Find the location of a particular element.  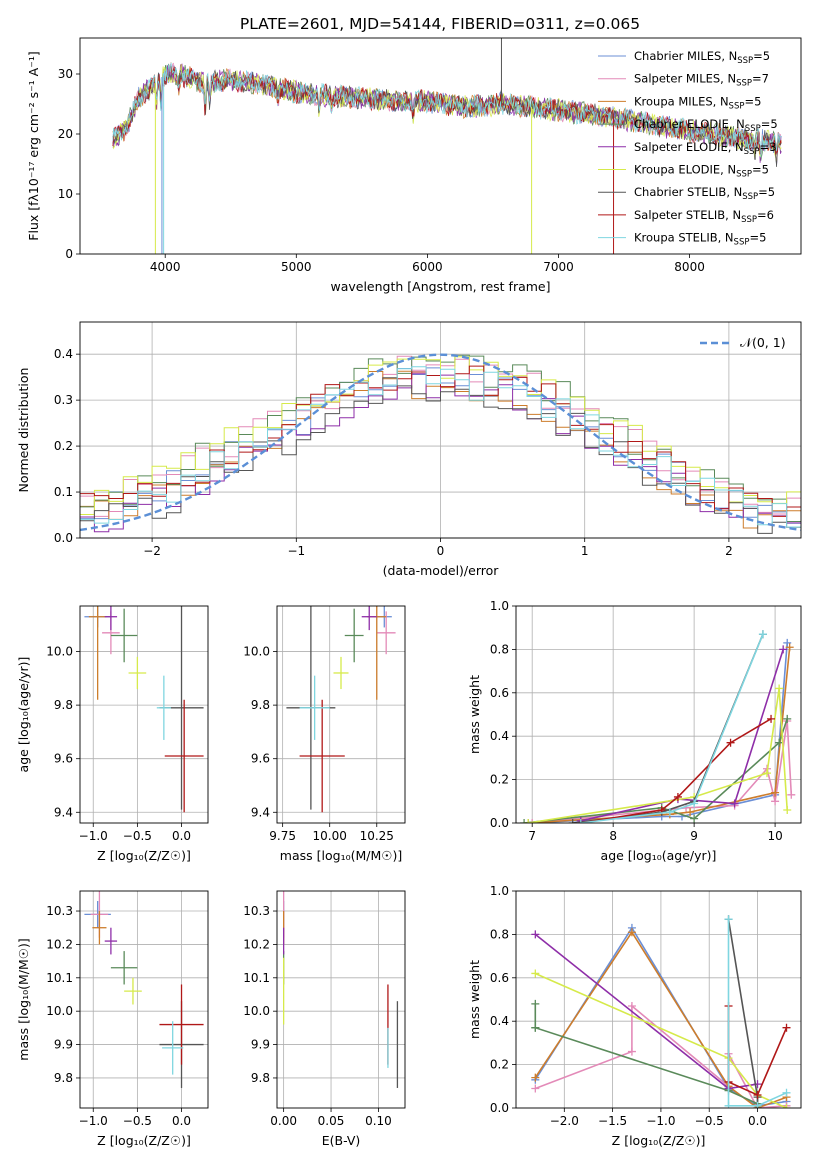

x-axis-label: Z [log₁₀(Z/Z☉)] is located at coordinates (144, 1140).